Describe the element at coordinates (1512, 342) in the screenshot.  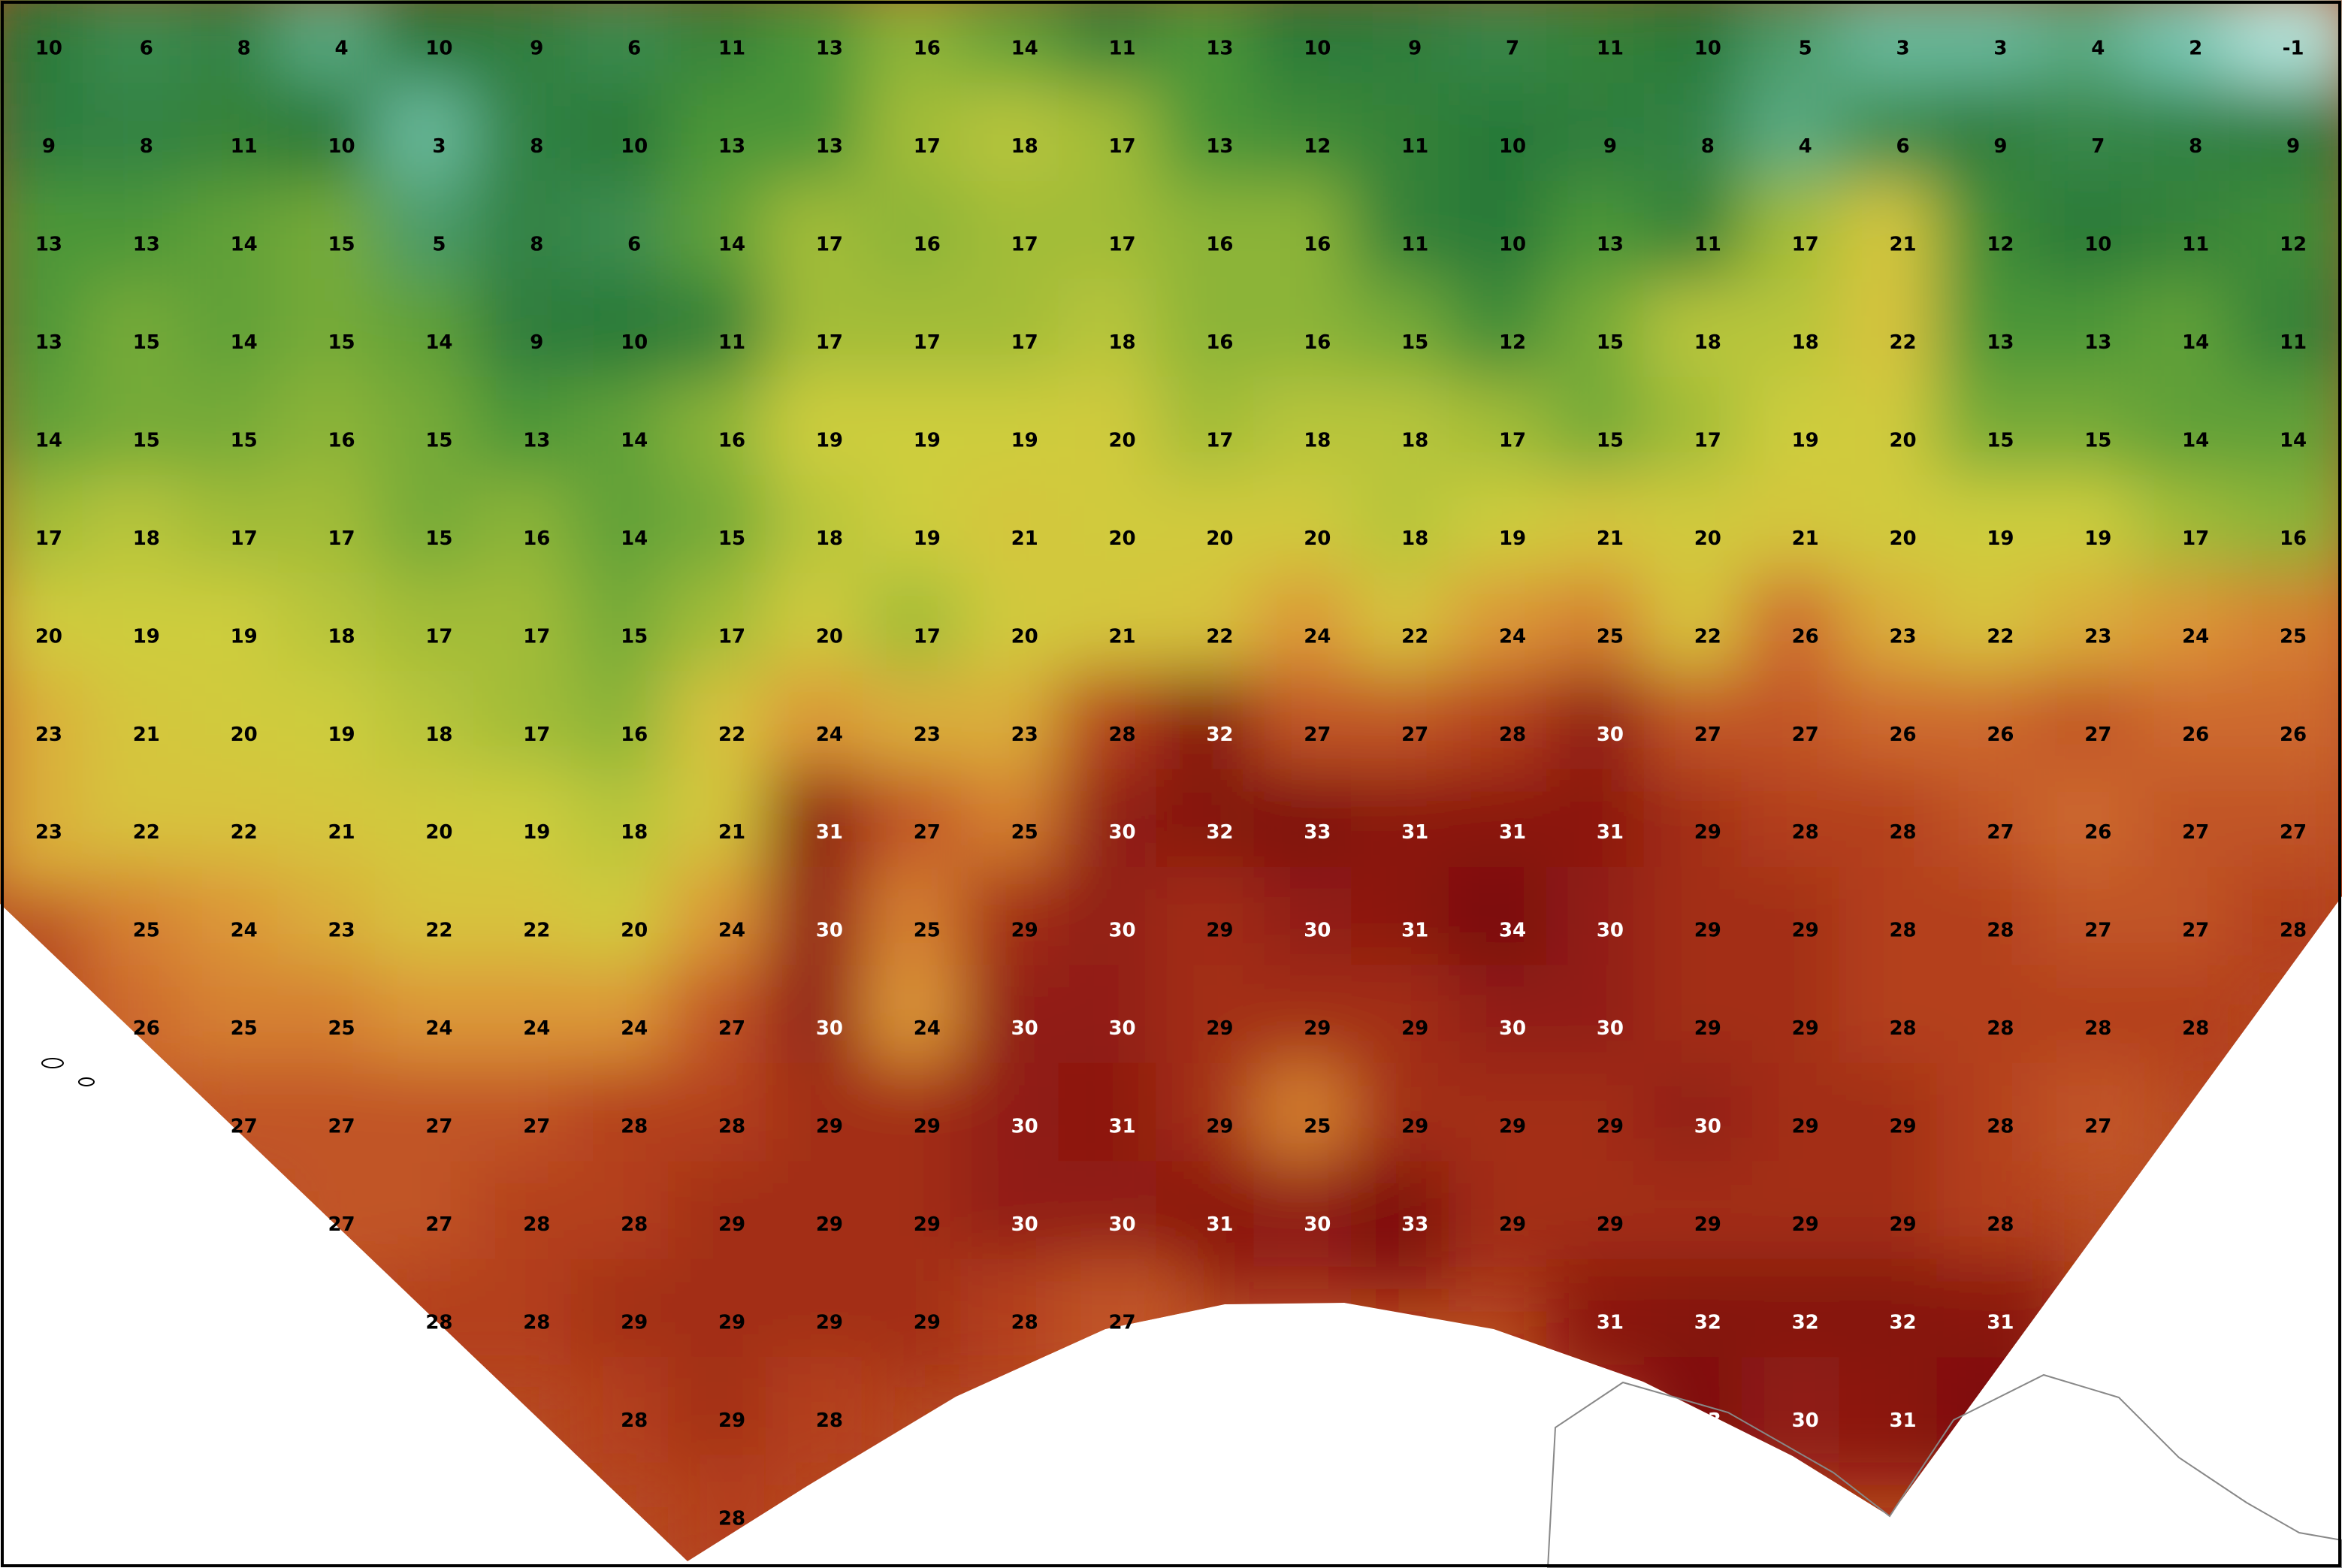
I see `temperature-label: 12` at that location.